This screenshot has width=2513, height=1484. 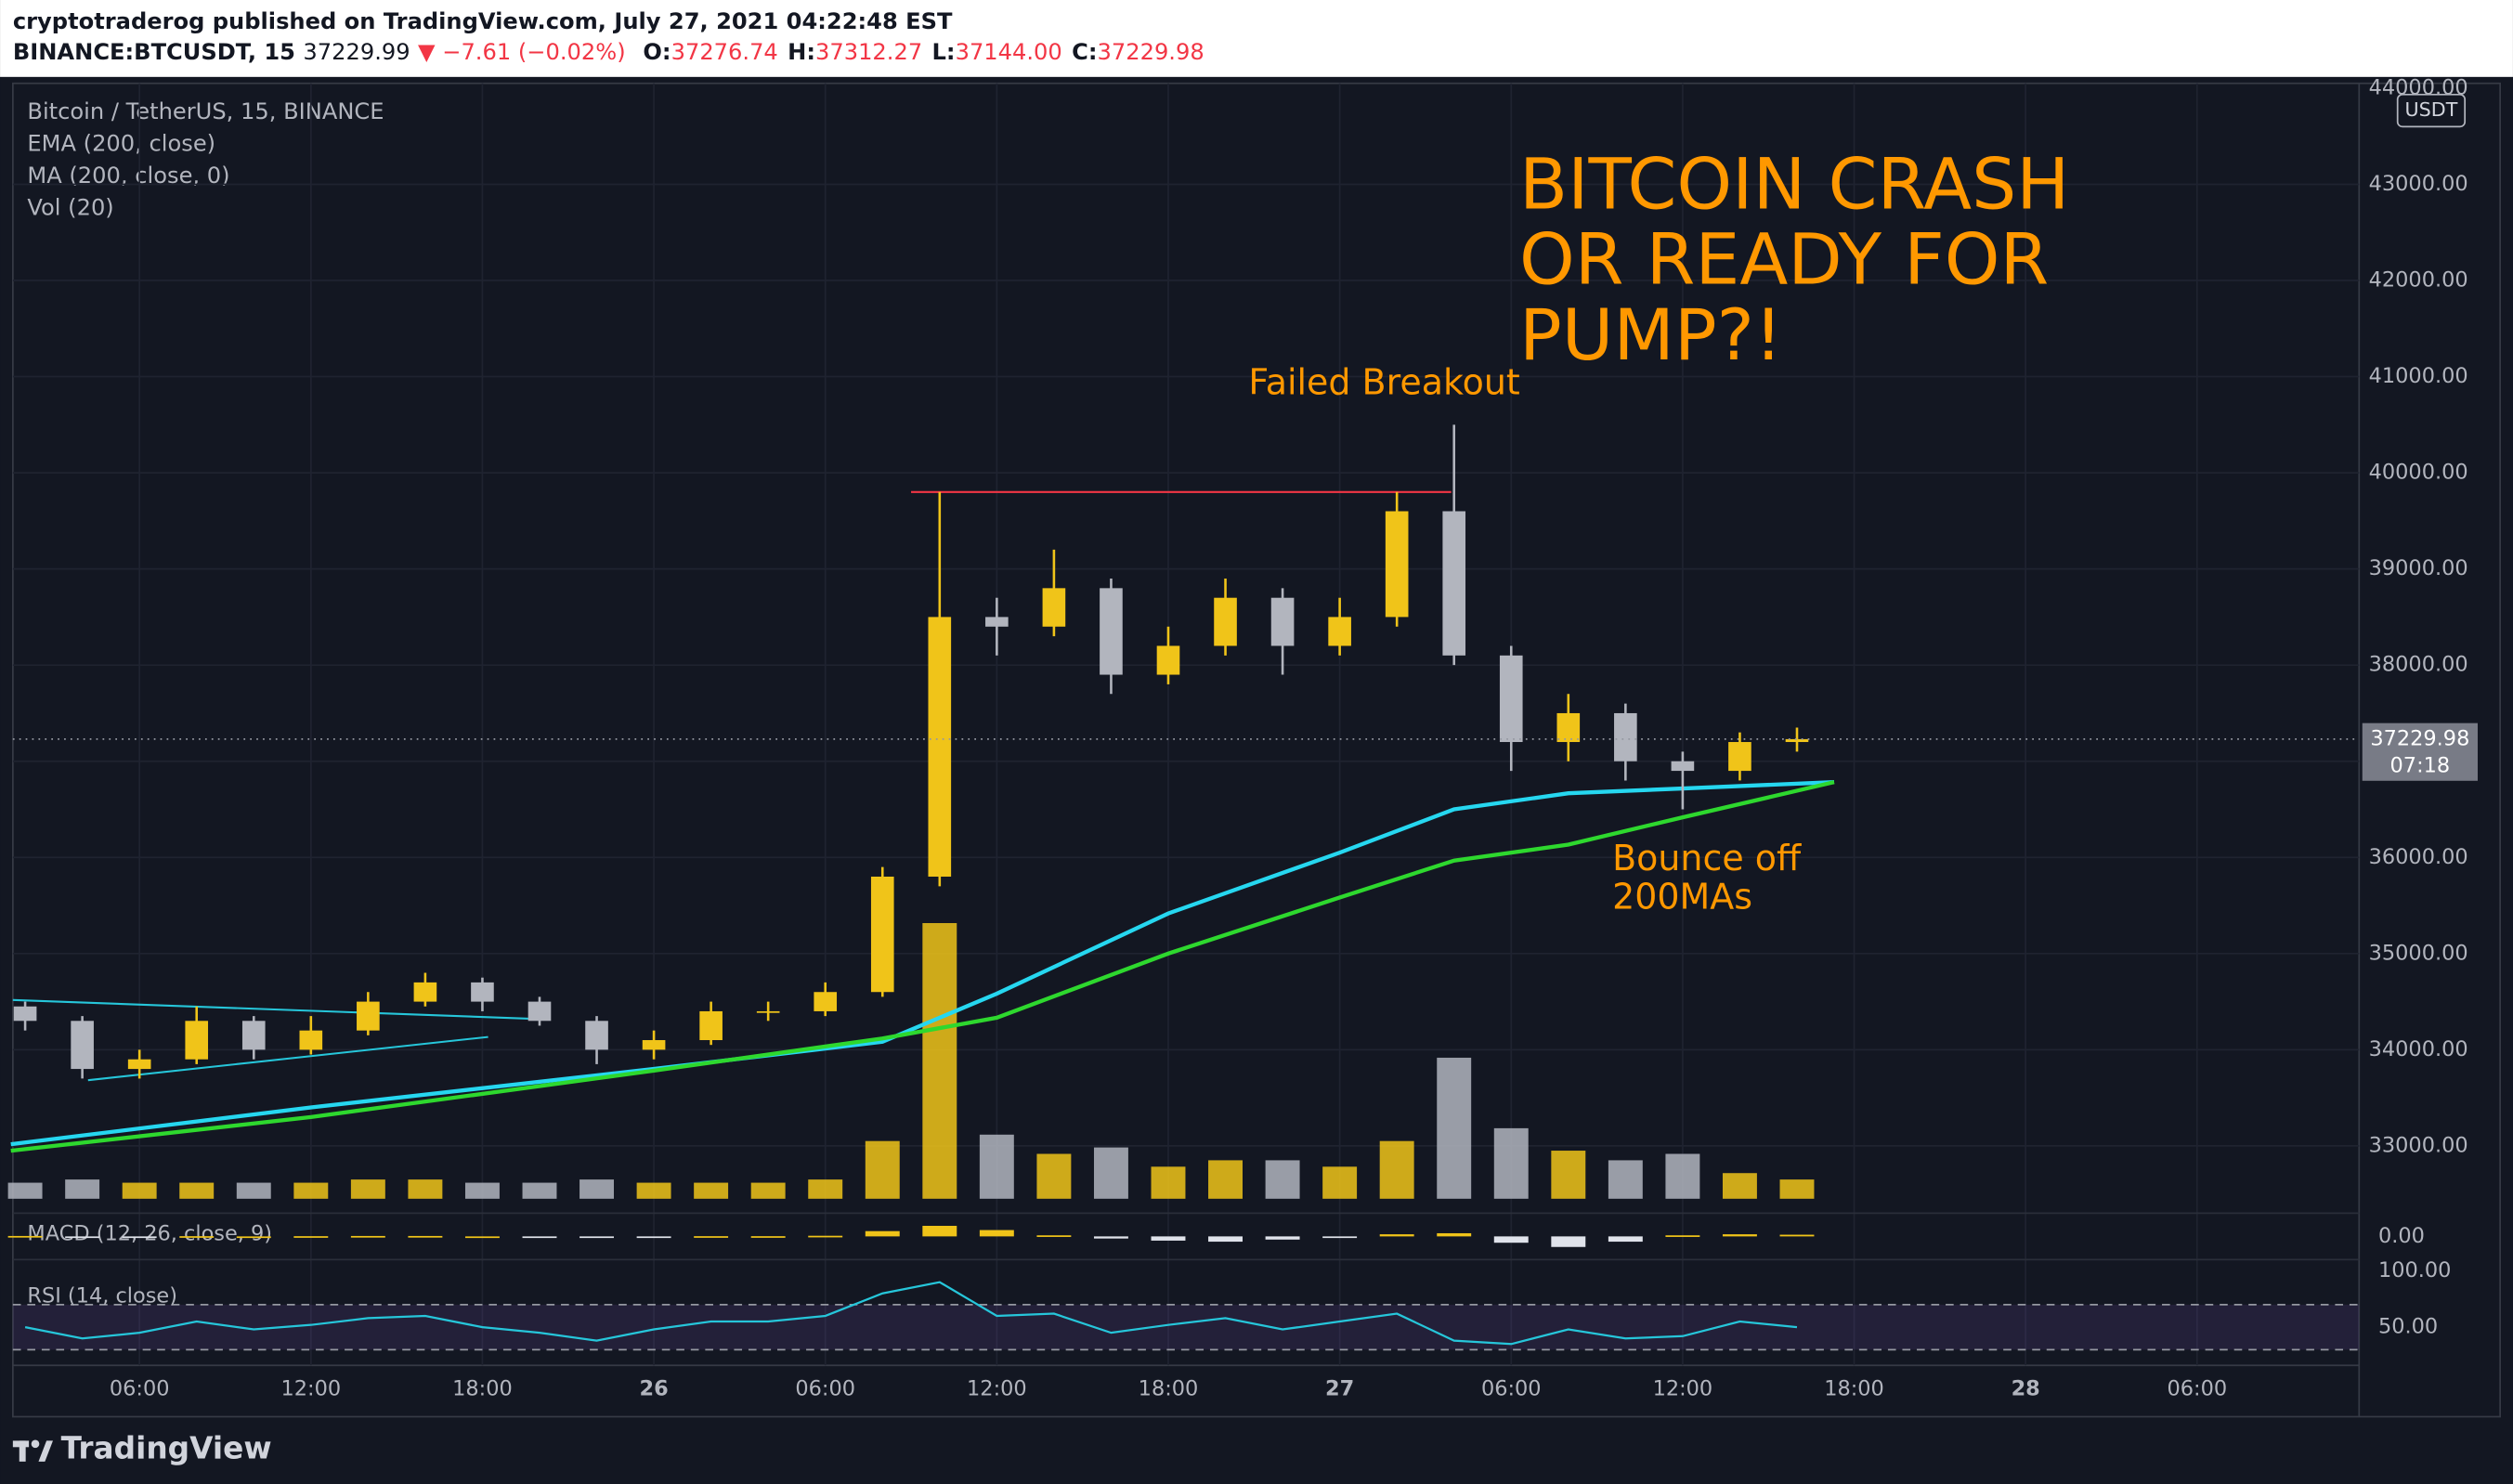 What do you see at coordinates (2418, 376) in the screenshot?
I see `y-tick-label: 41000.00` at bounding box center [2418, 376].